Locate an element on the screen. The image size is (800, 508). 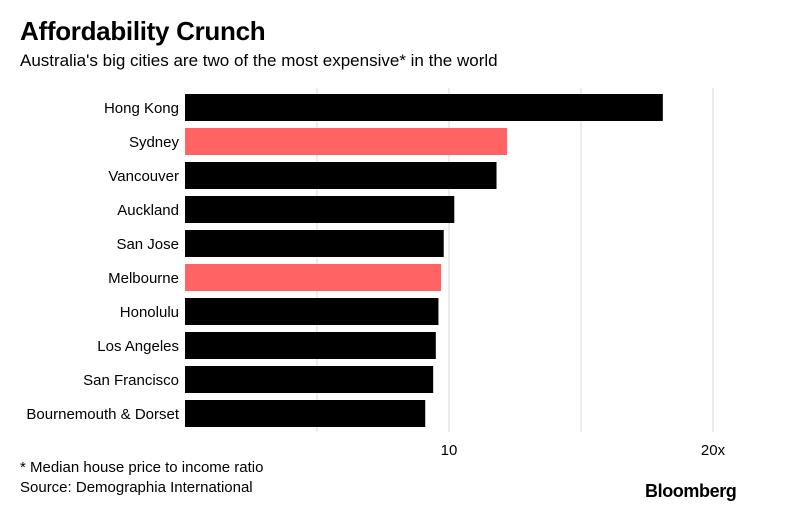
bar-hong-kong is located at coordinates (424, 107).